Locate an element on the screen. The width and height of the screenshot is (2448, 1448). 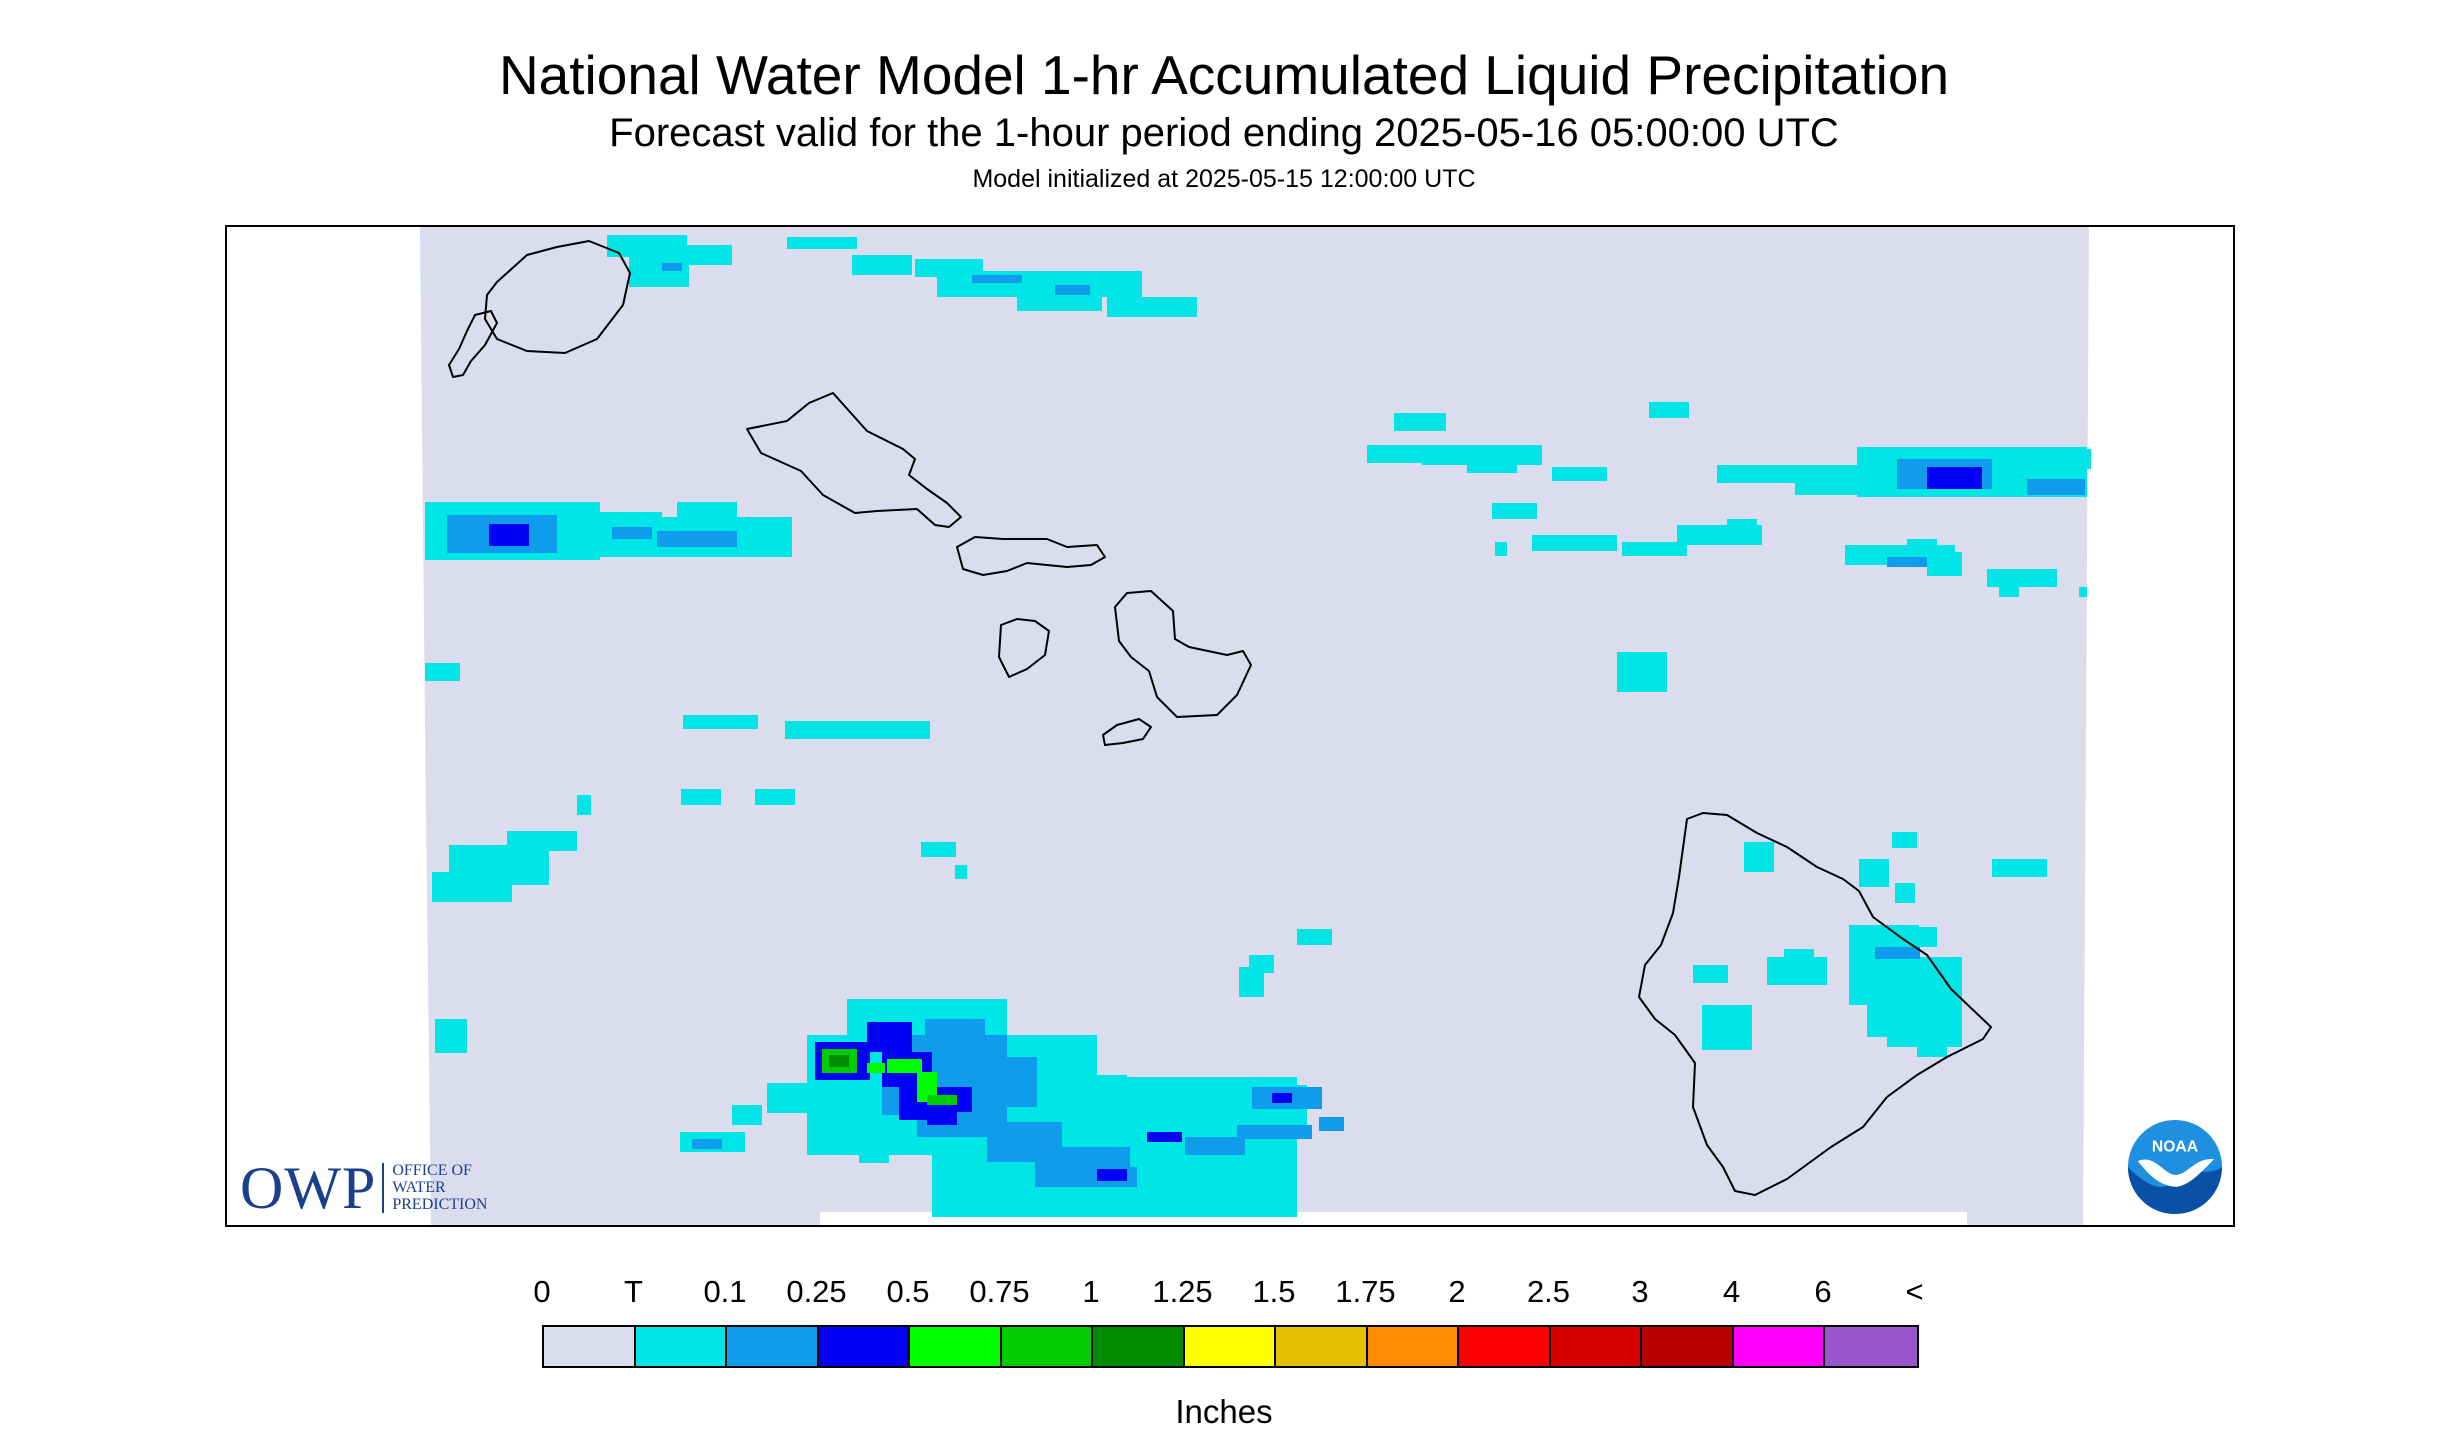
legend-label: 1 is located at coordinates (1091, 1291).